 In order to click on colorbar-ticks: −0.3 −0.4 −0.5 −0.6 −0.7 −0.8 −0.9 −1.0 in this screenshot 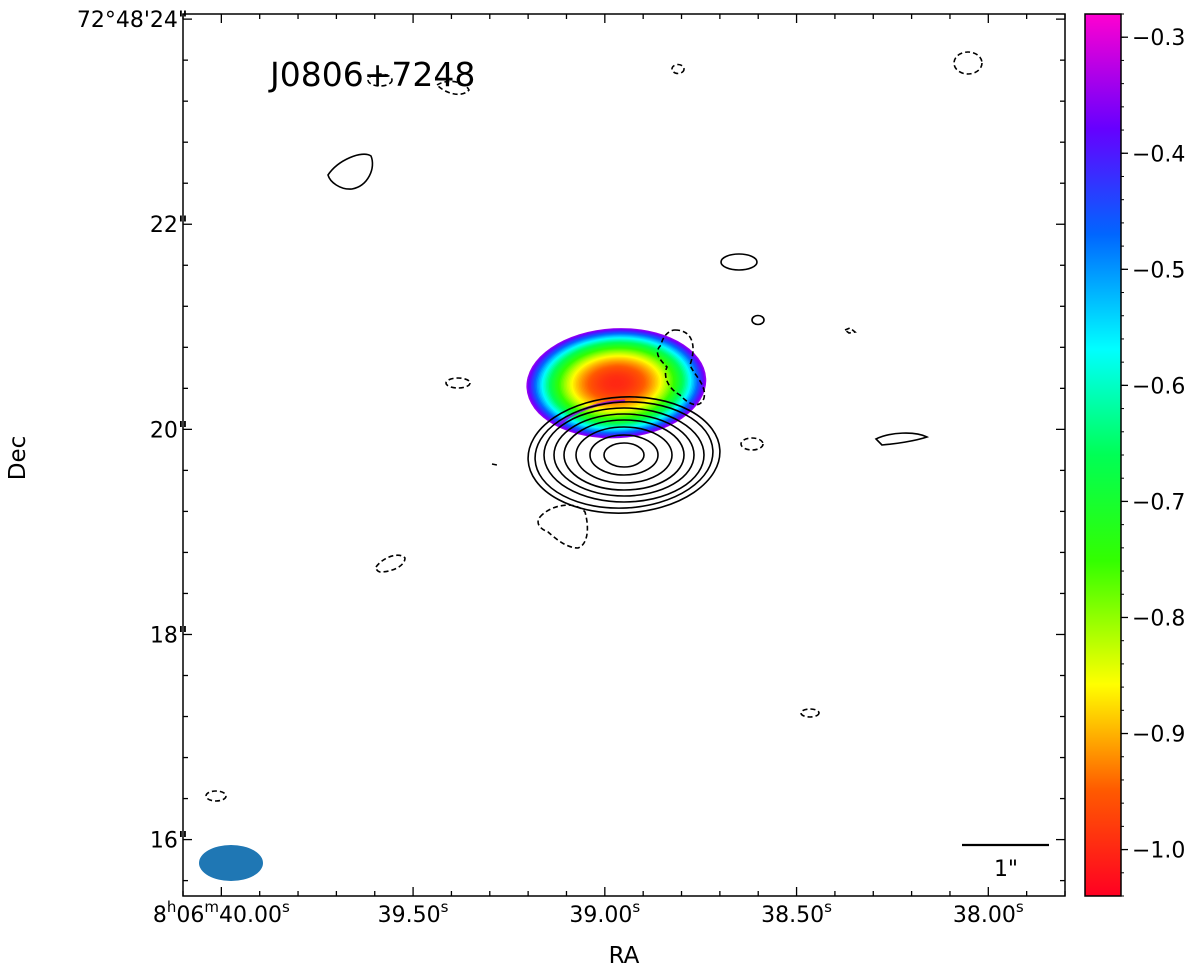, I will do `click(1153, 455)`.